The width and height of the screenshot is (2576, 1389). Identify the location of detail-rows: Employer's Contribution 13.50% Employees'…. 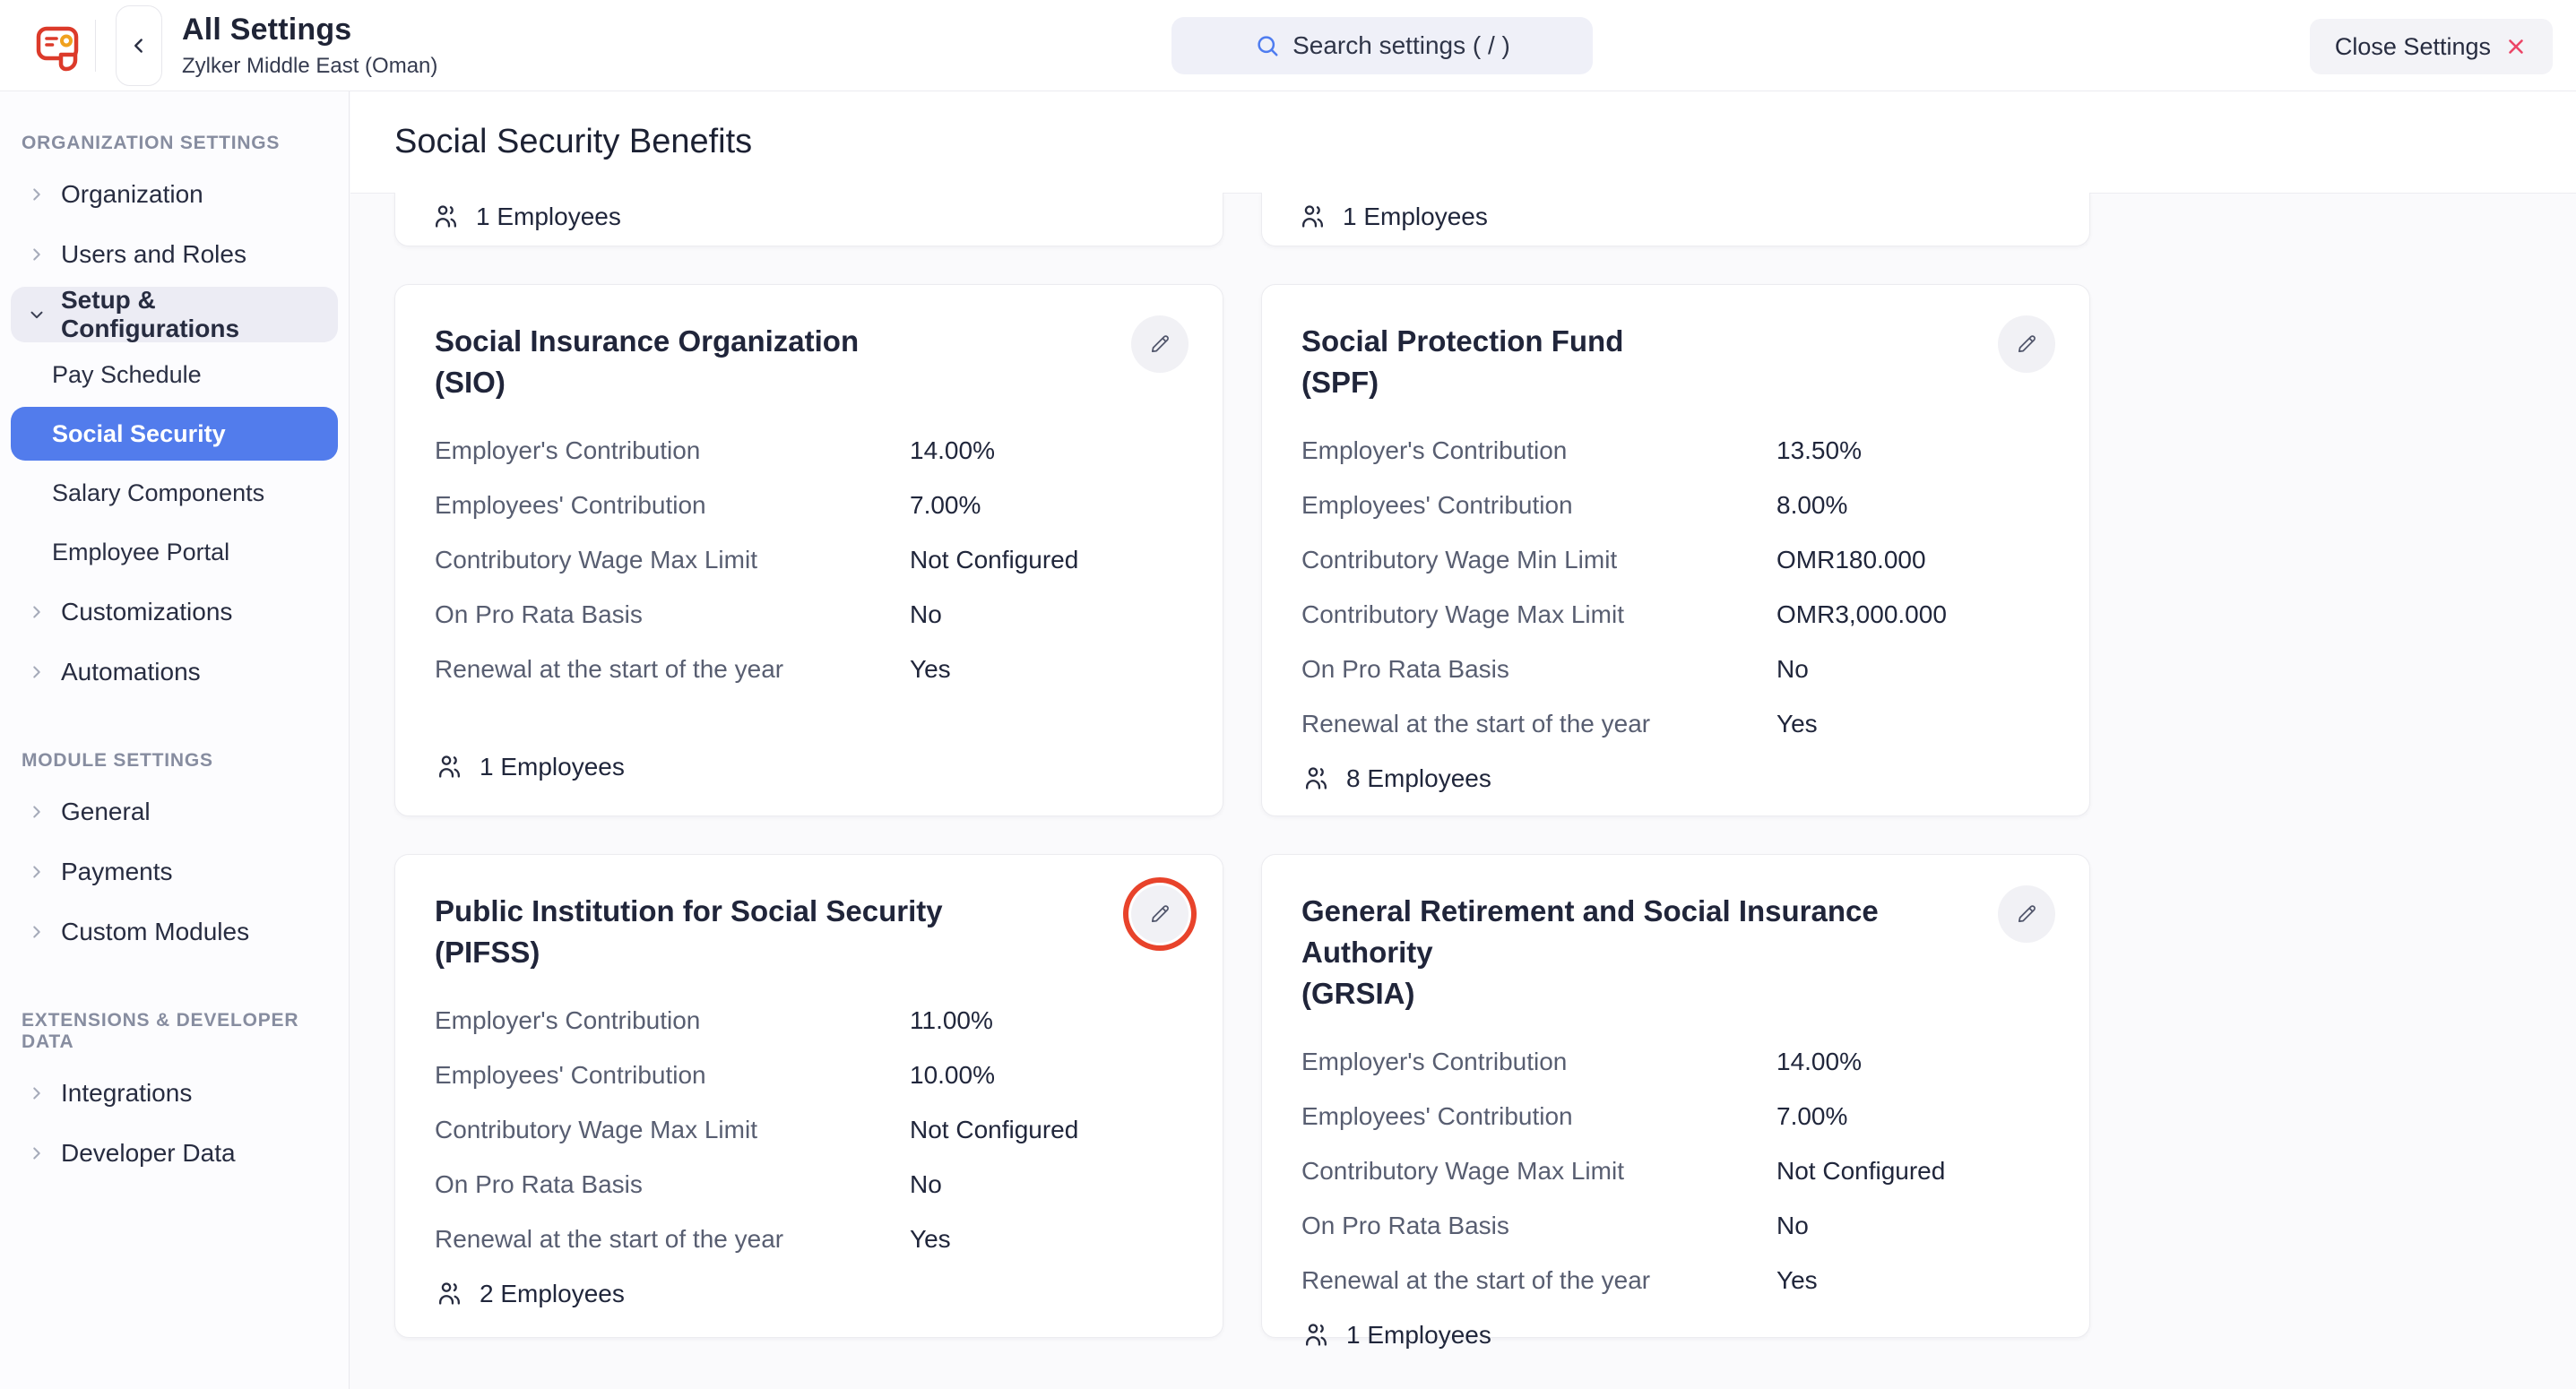
(1675, 600).